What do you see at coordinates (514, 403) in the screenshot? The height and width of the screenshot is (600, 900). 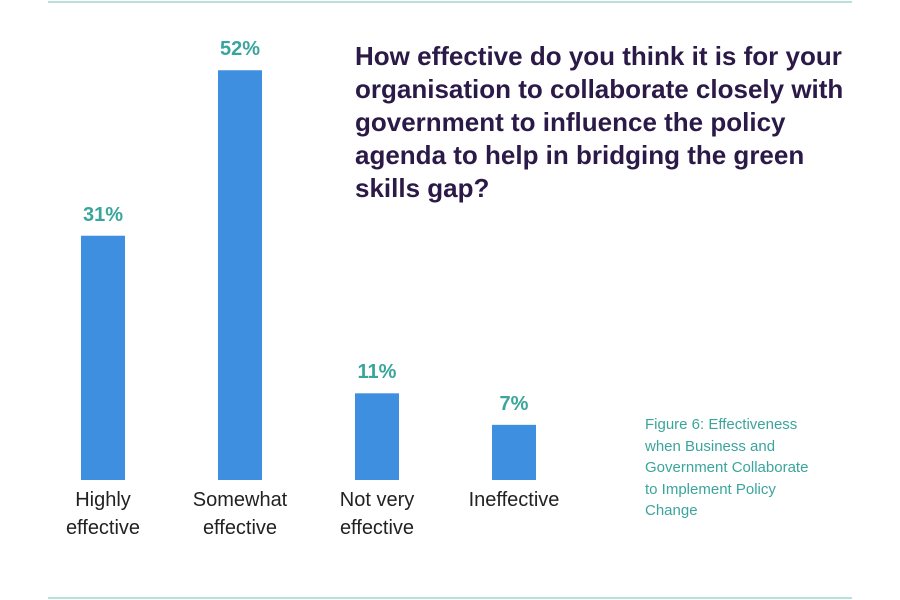 I see `value-label: 7%` at bounding box center [514, 403].